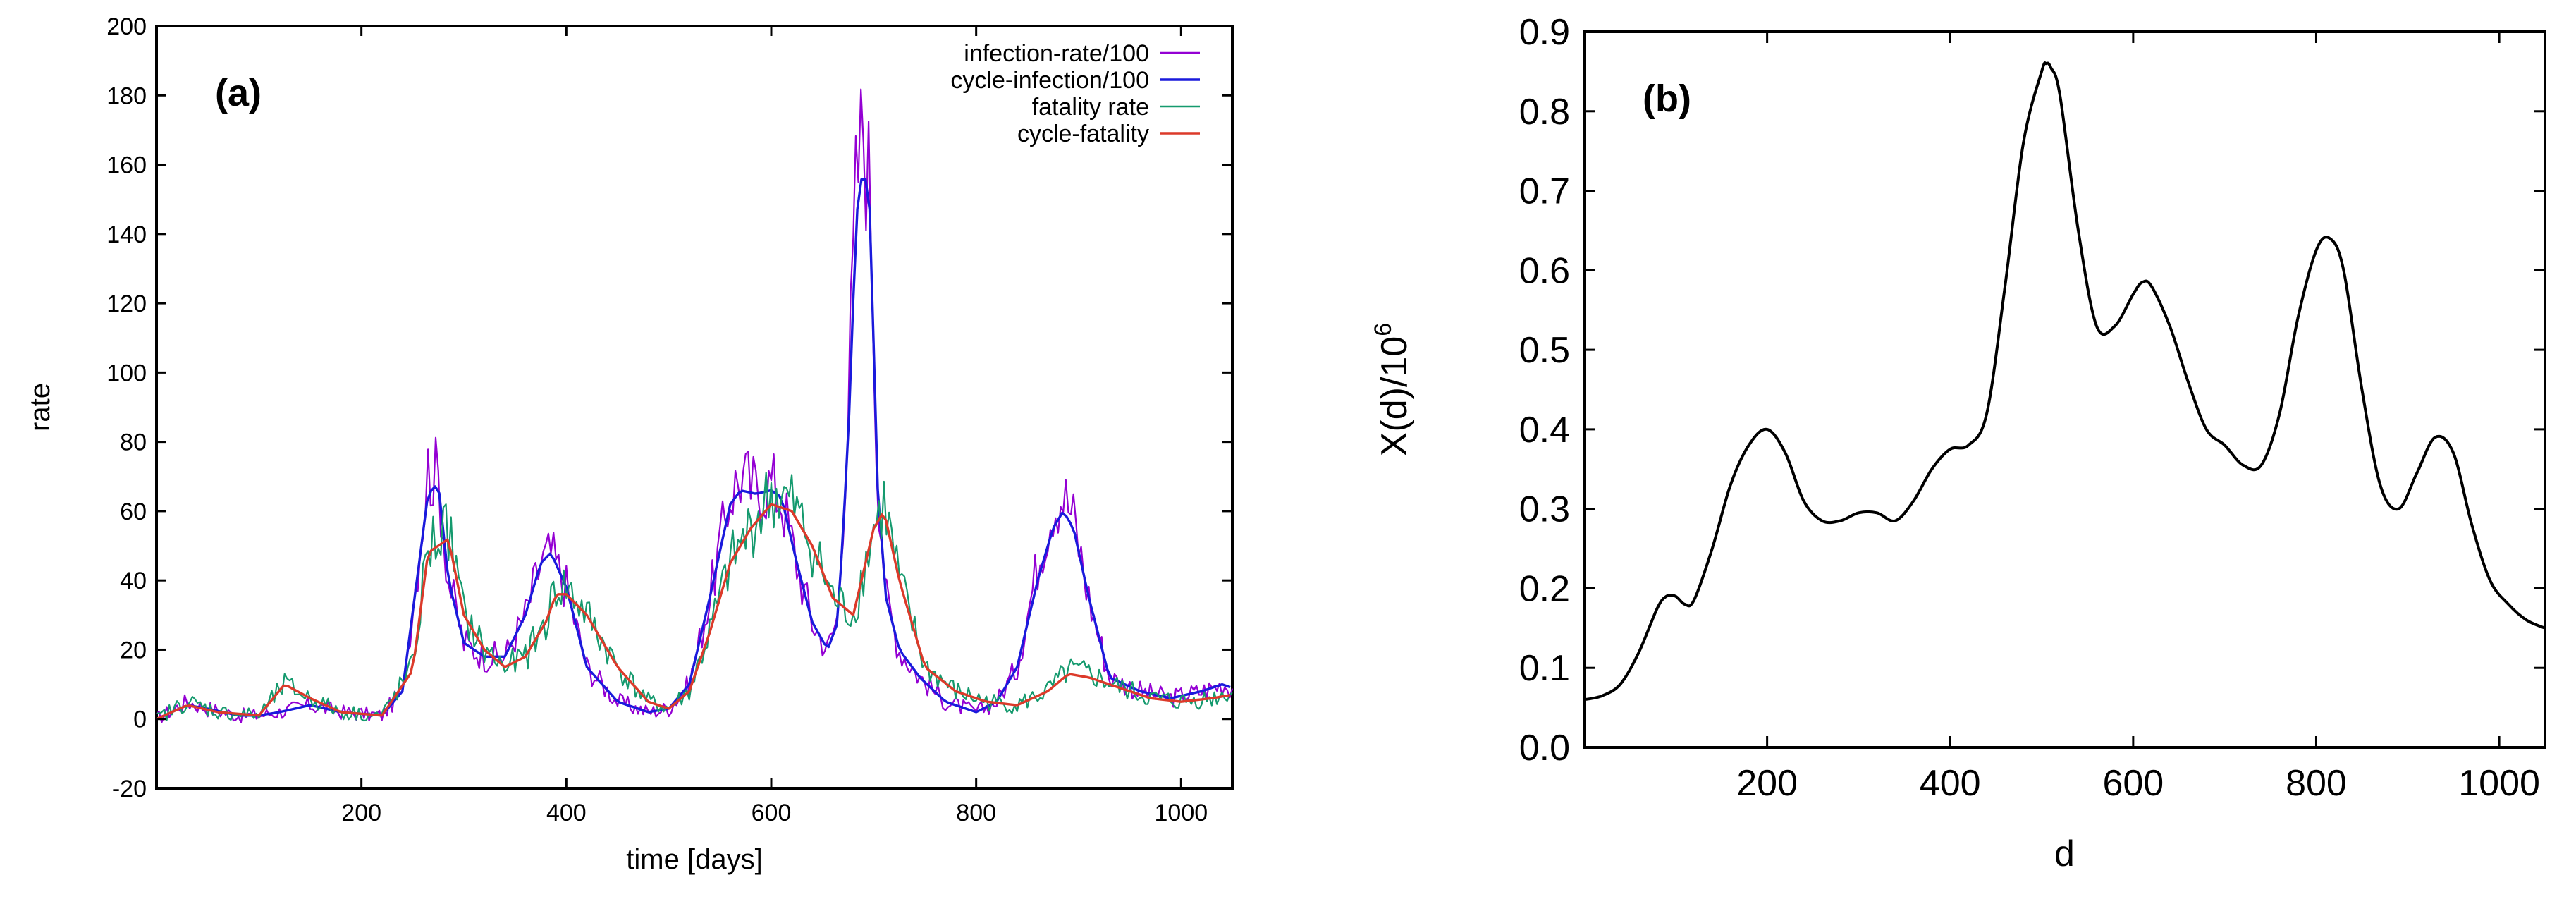 The image size is (2576, 899). Describe the element at coordinates (126, 373) in the screenshot. I see `y-tick-label-a: 100` at that location.